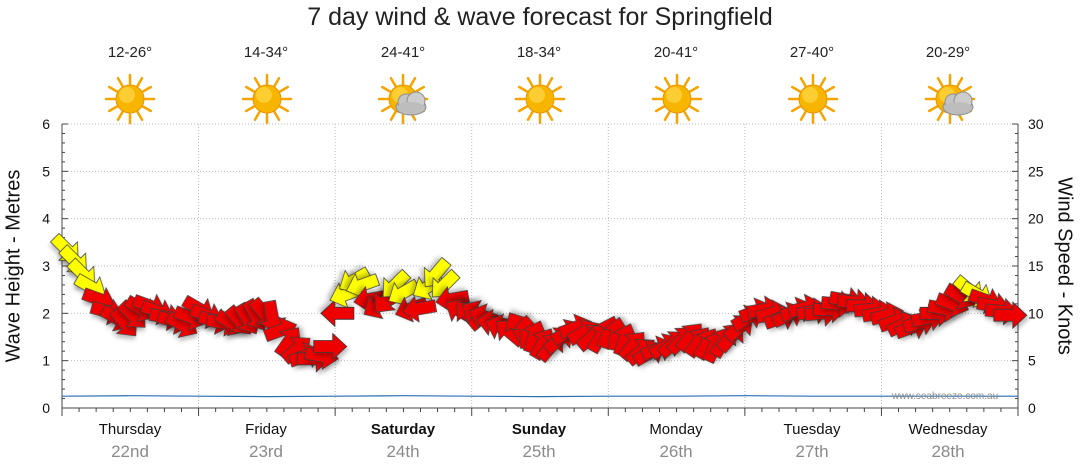  What do you see at coordinates (46, 361) in the screenshot?
I see `tick-label-left: 1` at bounding box center [46, 361].